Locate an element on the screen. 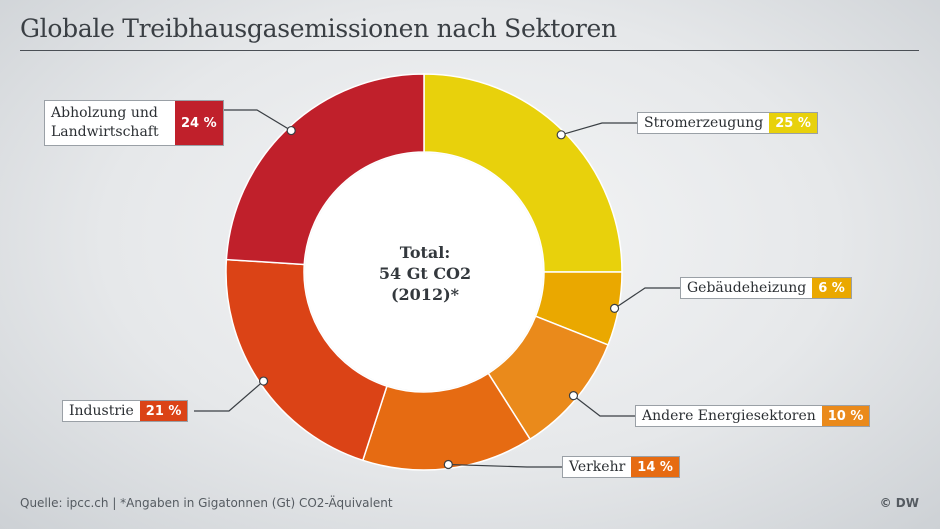  title-divider is located at coordinates (469, 50).